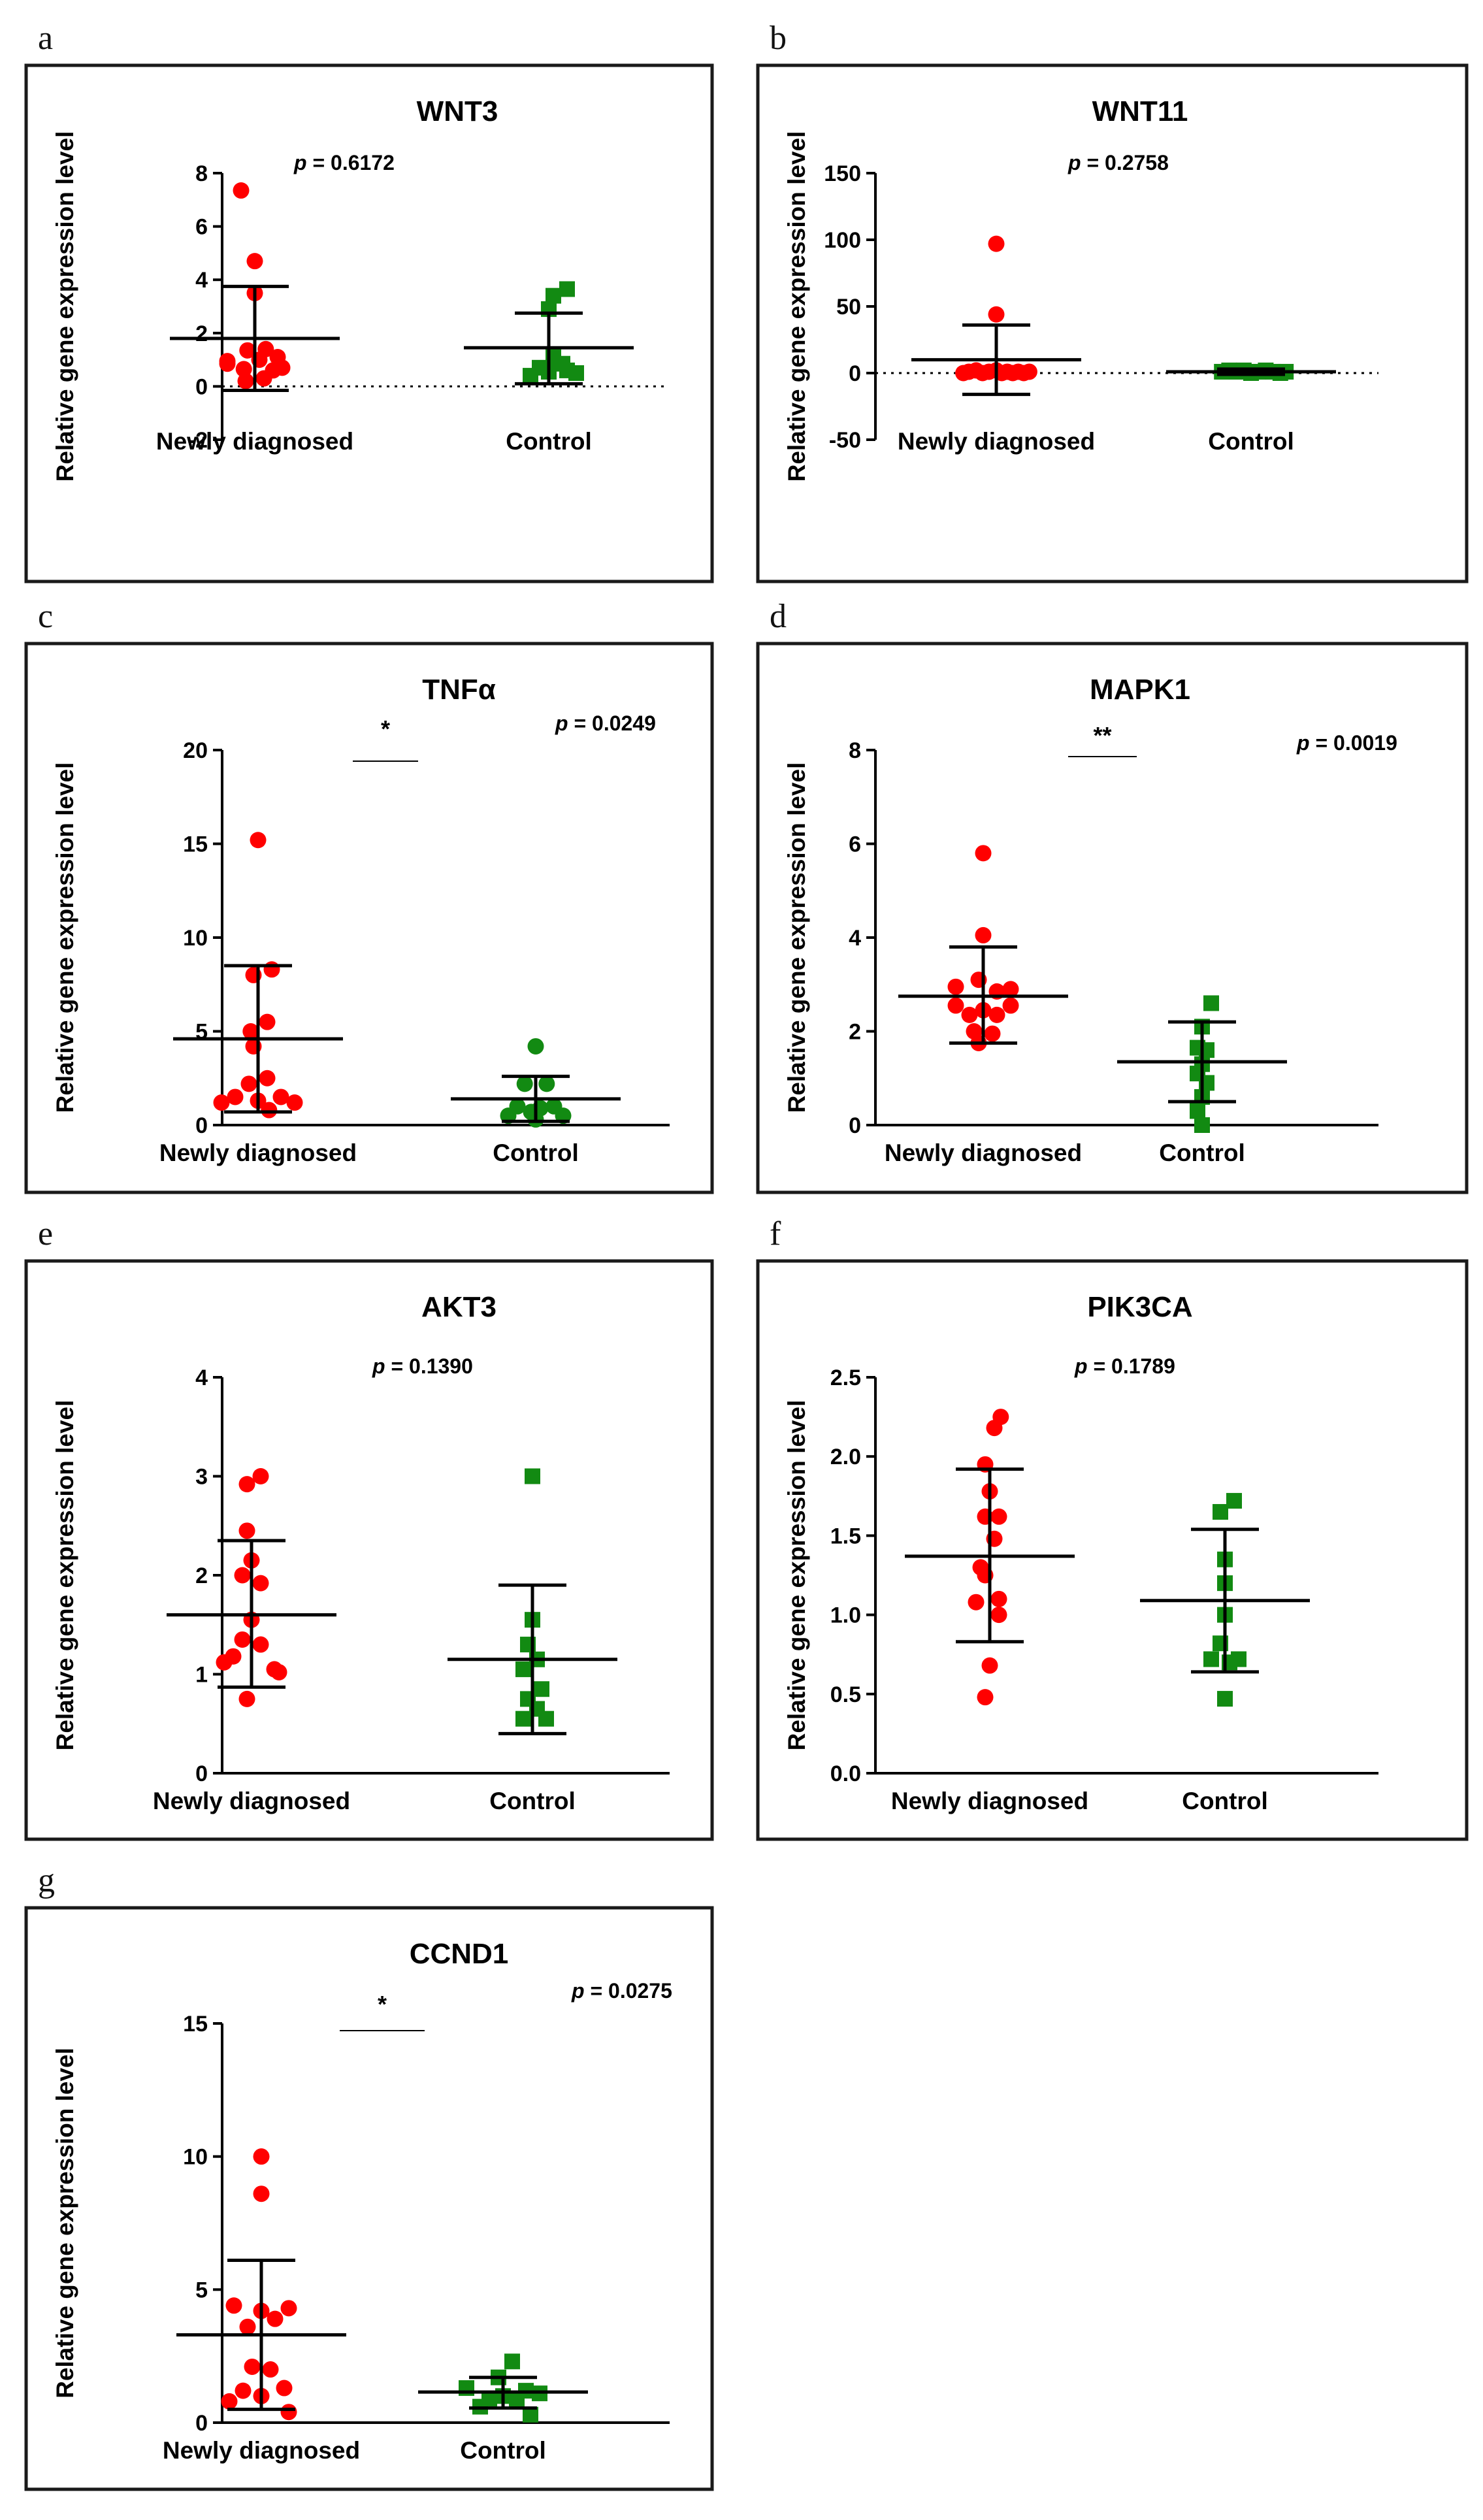  Describe the element at coordinates (459, 1307) in the screenshot. I see `chart-title: AKT3` at that location.